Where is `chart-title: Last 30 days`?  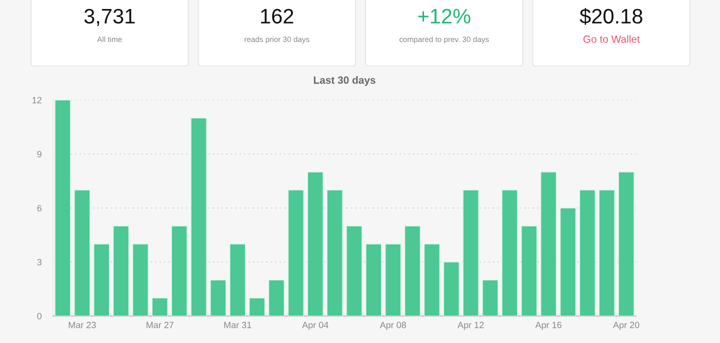
chart-title: Last 30 days is located at coordinates (345, 81).